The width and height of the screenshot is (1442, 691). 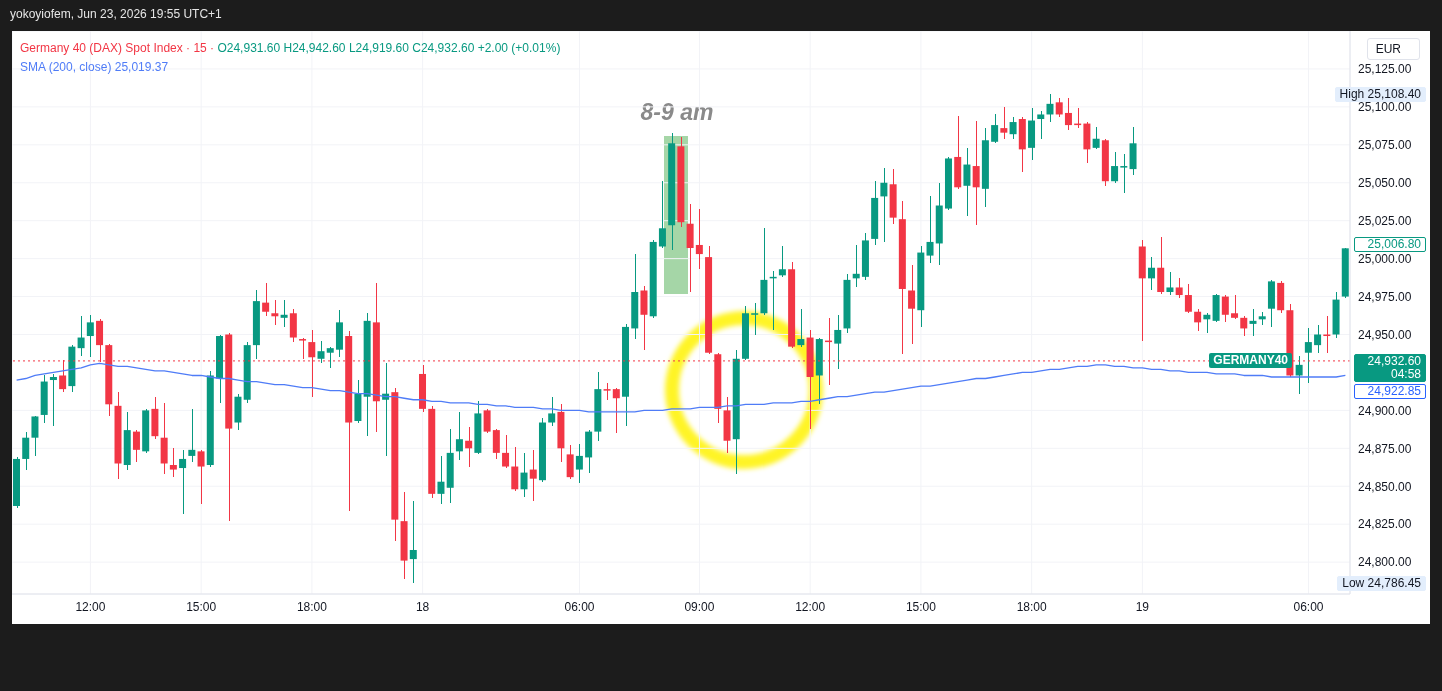 I want to click on text: 24,932.60, so click(x=1393, y=360).